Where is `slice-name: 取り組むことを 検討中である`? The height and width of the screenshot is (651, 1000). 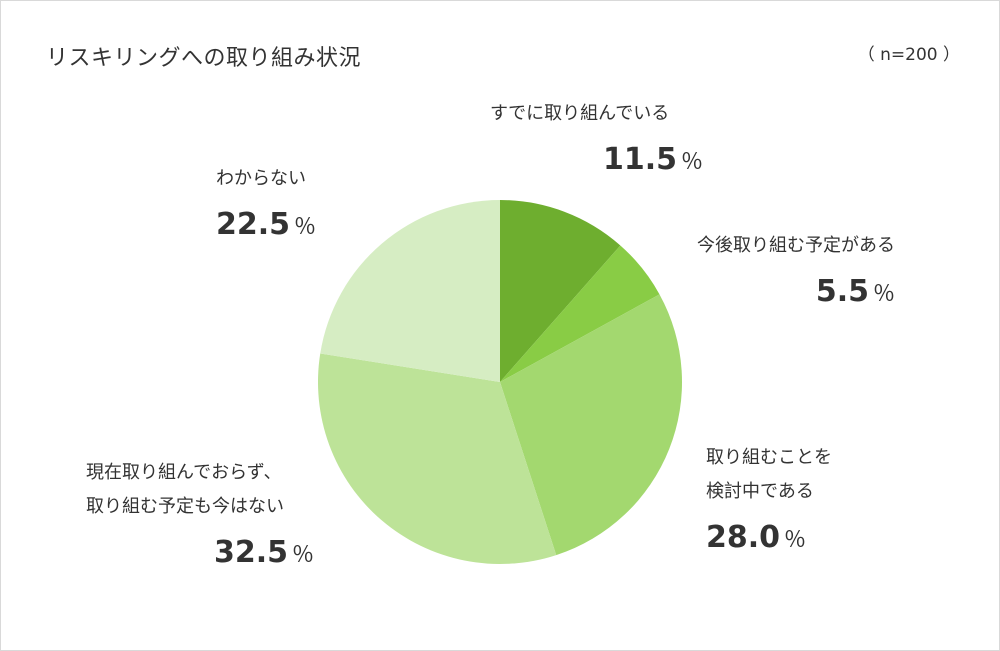 slice-name: 取り組むことを 検討中である is located at coordinates (769, 474).